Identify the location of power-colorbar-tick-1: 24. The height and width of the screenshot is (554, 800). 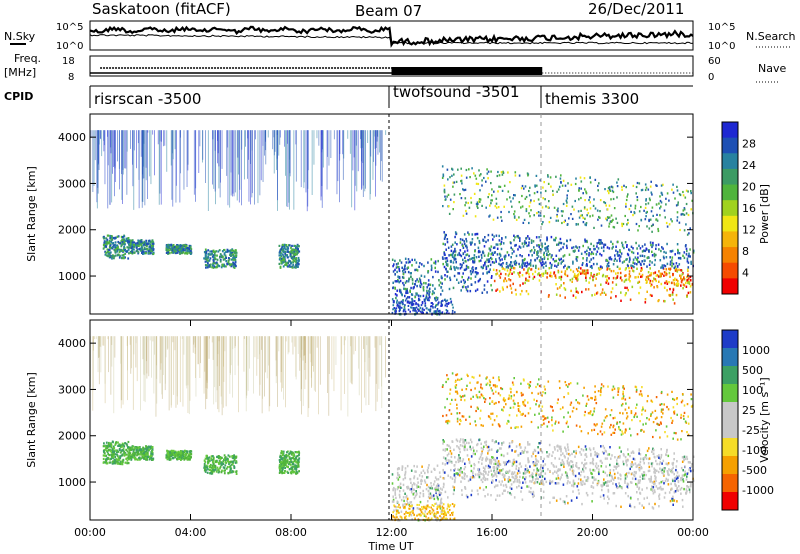
(749, 165).